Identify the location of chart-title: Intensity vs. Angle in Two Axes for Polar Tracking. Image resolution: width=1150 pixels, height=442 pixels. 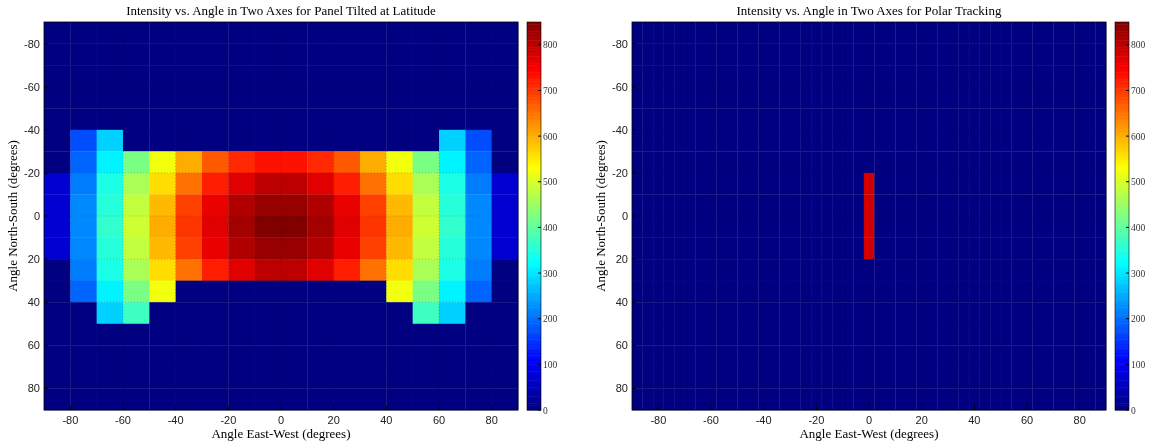
(869, 10).